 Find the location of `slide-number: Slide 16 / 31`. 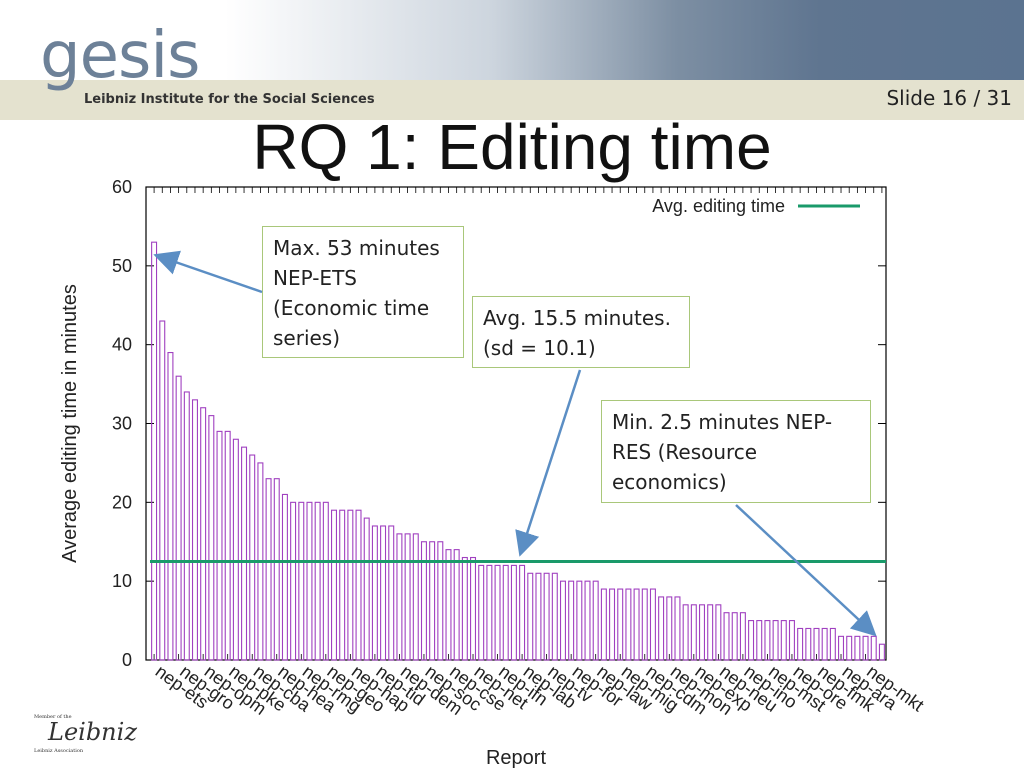

slide-number: Slide 16 / 31 is located at coordinates (949, 98).